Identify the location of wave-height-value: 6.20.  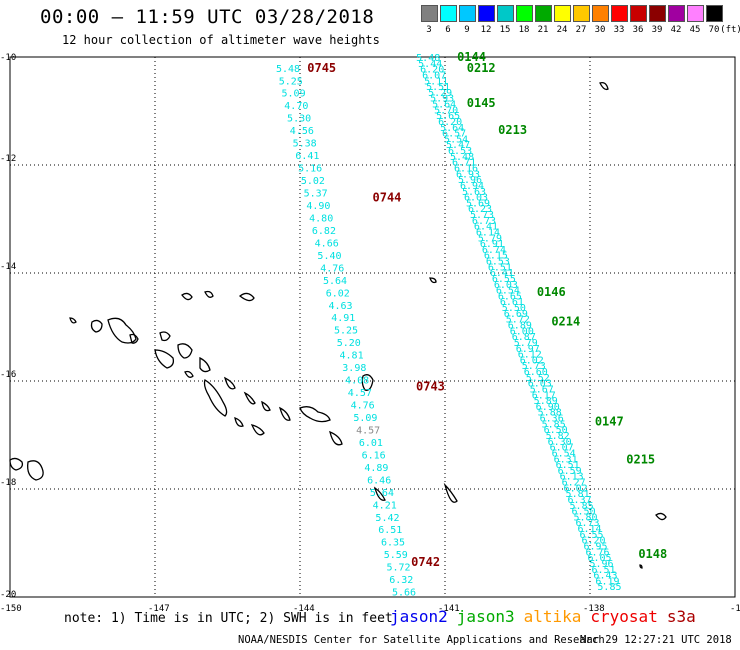
(450, 122).